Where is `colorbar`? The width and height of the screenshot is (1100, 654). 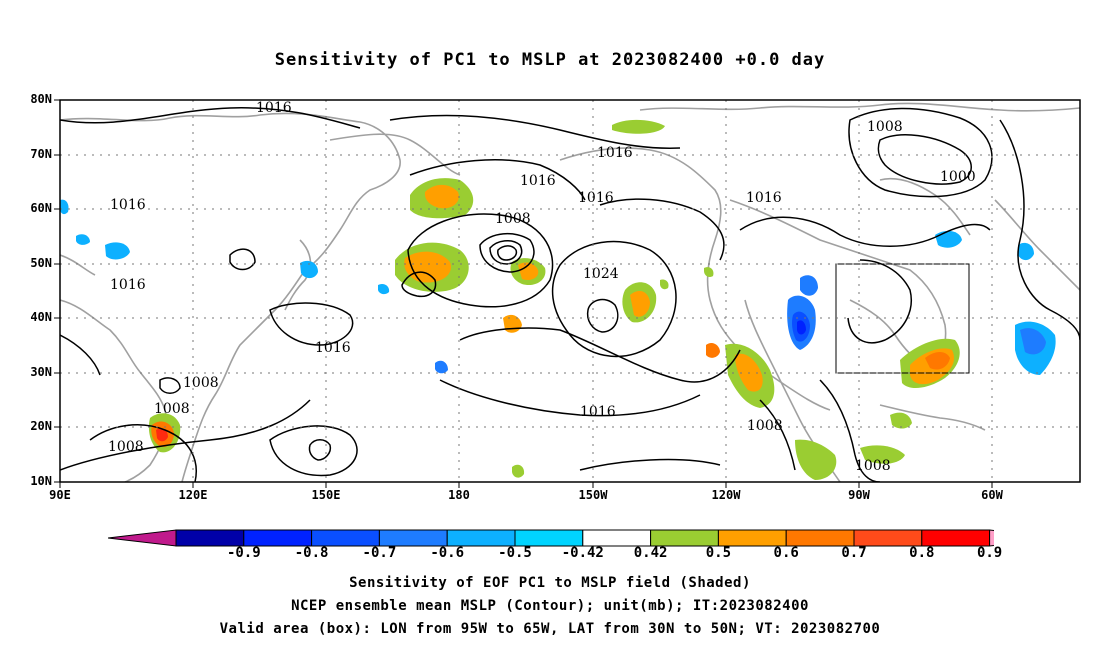 colorbar is located at coordinates (551, 538).